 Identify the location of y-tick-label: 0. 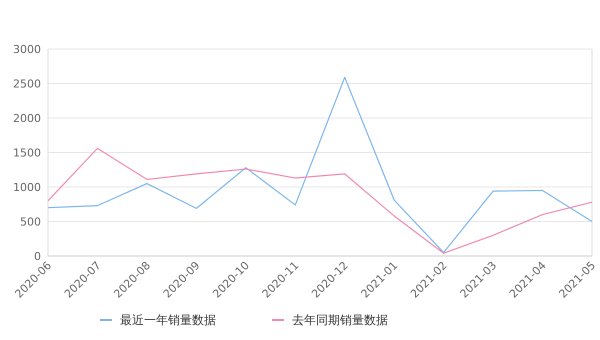
(37, 256).